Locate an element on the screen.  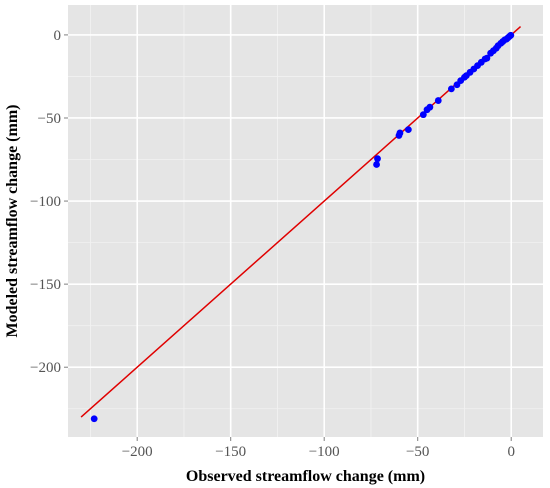
y-tick-label: −150 is located at coordinates (45, 285).